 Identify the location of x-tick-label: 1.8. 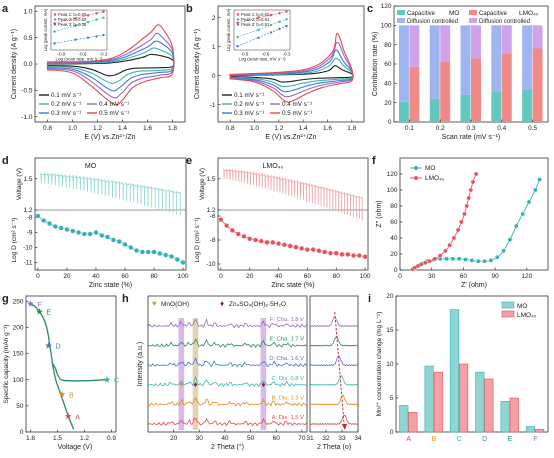
(351, 128).